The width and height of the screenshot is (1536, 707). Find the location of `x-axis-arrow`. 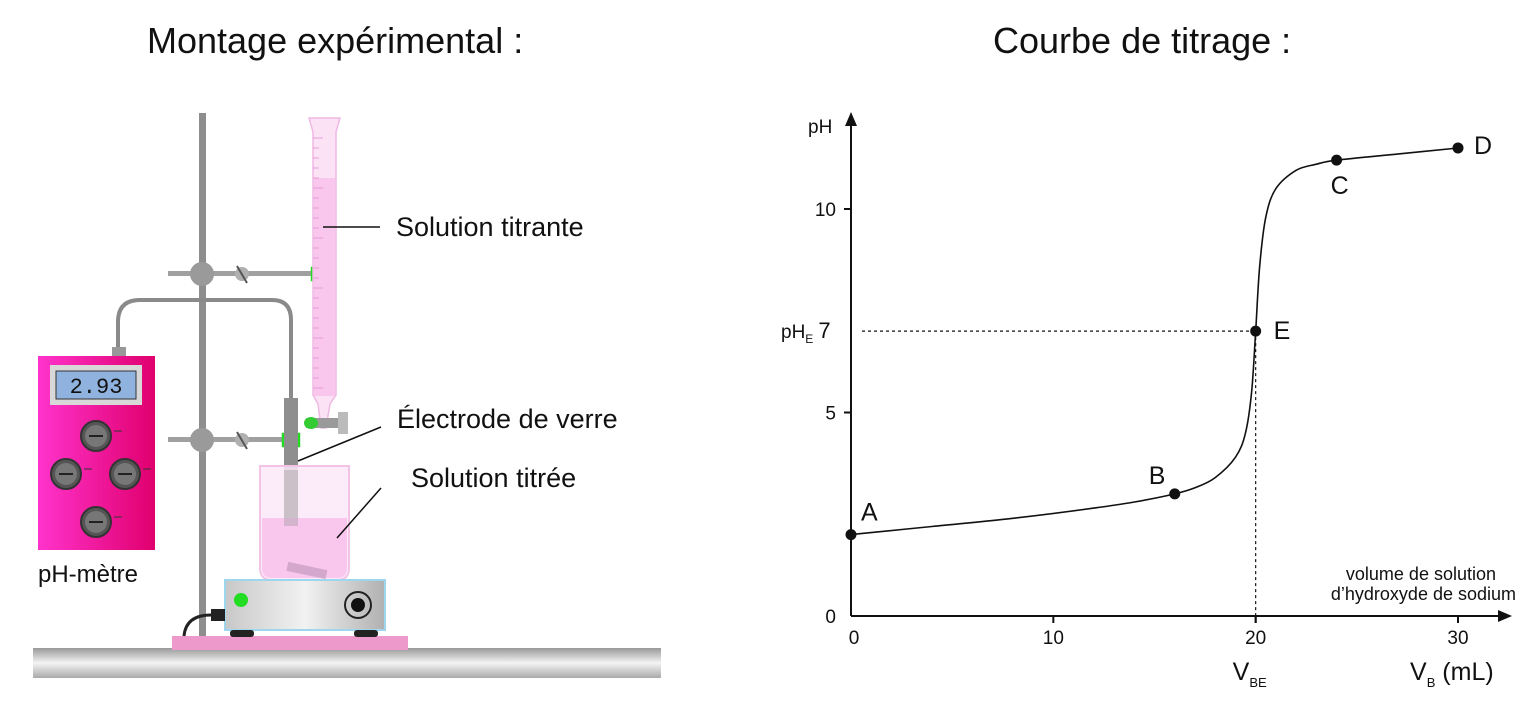

x-axis-arrow is located at coordinates (1505, 616).